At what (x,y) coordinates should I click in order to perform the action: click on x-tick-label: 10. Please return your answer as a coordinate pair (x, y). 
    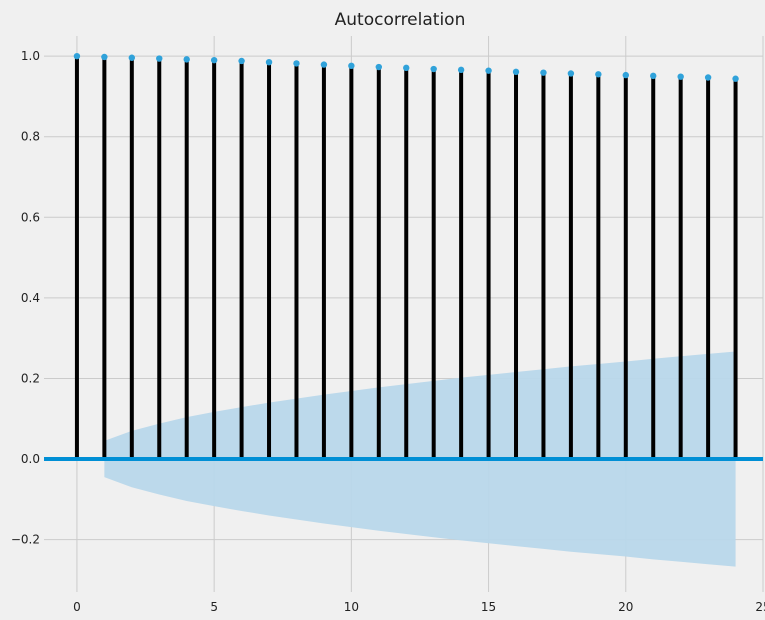
    Looking at the image, I should click on (351, 607).